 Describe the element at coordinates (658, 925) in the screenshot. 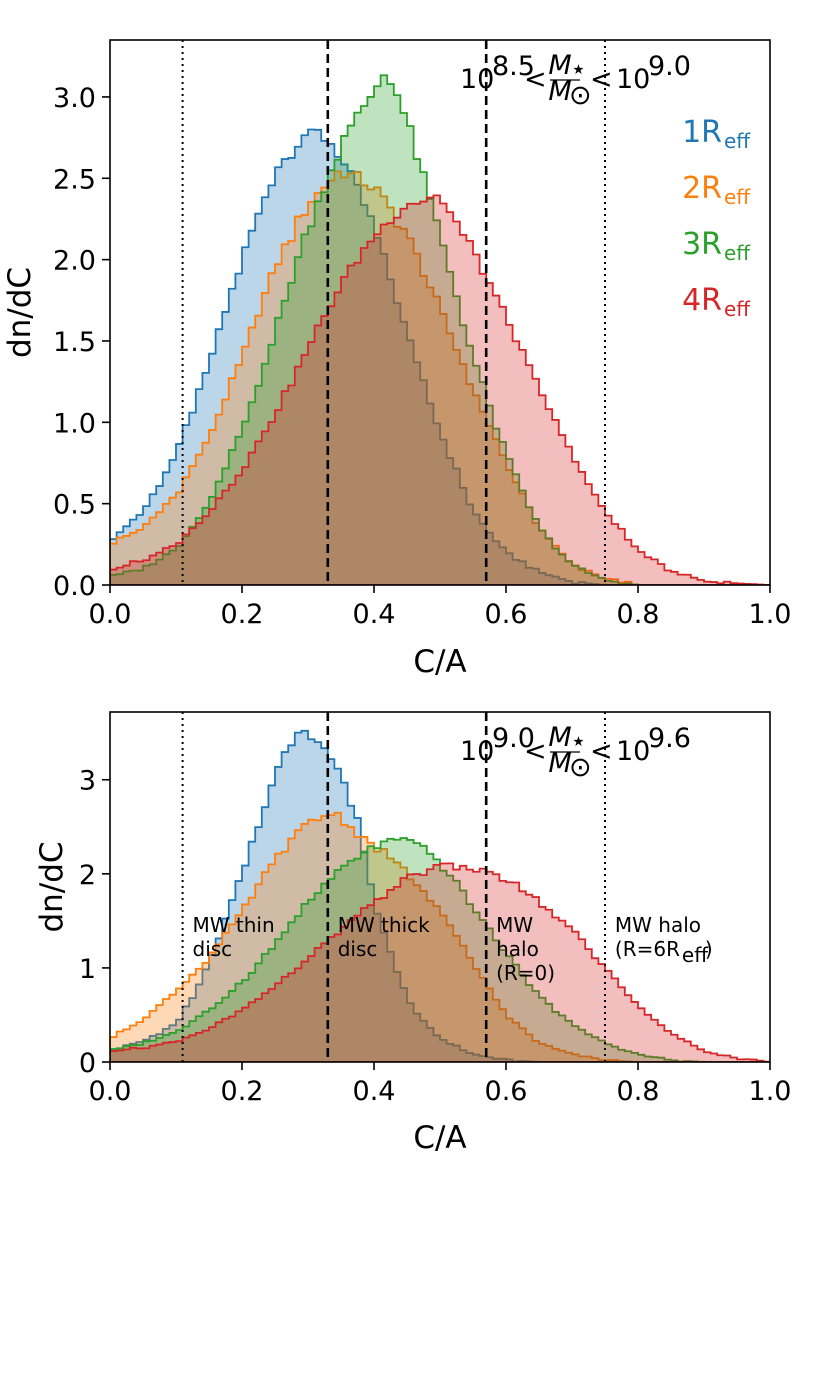

I see `svg-text: MW halo` at that location.